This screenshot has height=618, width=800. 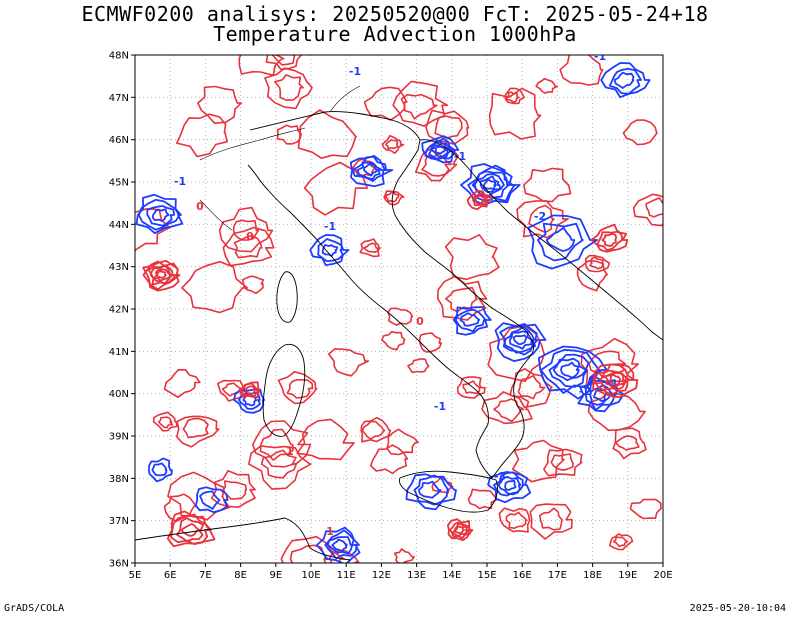 What do you see at coordinates (135, 575) in the screenshot?
I see `lon-tick-label: 5E` at bounding box center [135, 575].